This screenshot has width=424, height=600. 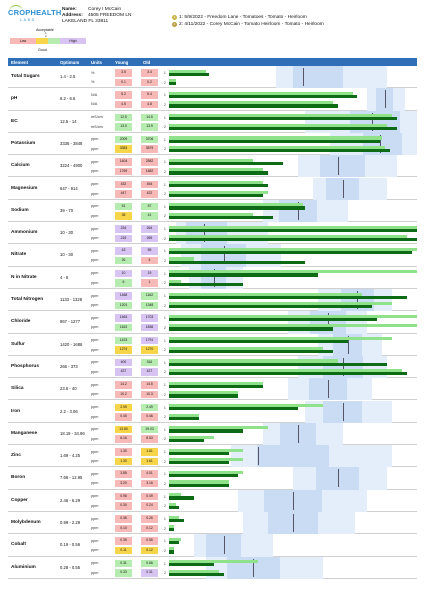 What do you see at coordinates (123, 95) in the screenshot?
I see `young-value: 5.2` at bounding box center [123, 95].